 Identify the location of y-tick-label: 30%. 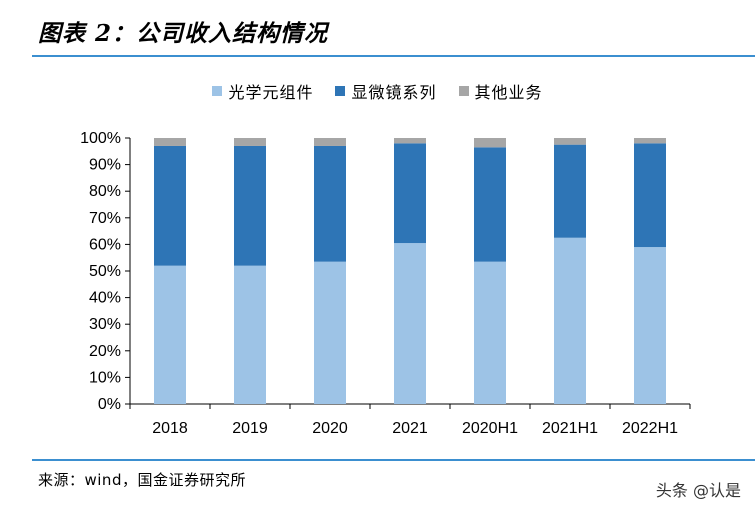
(105, 324).